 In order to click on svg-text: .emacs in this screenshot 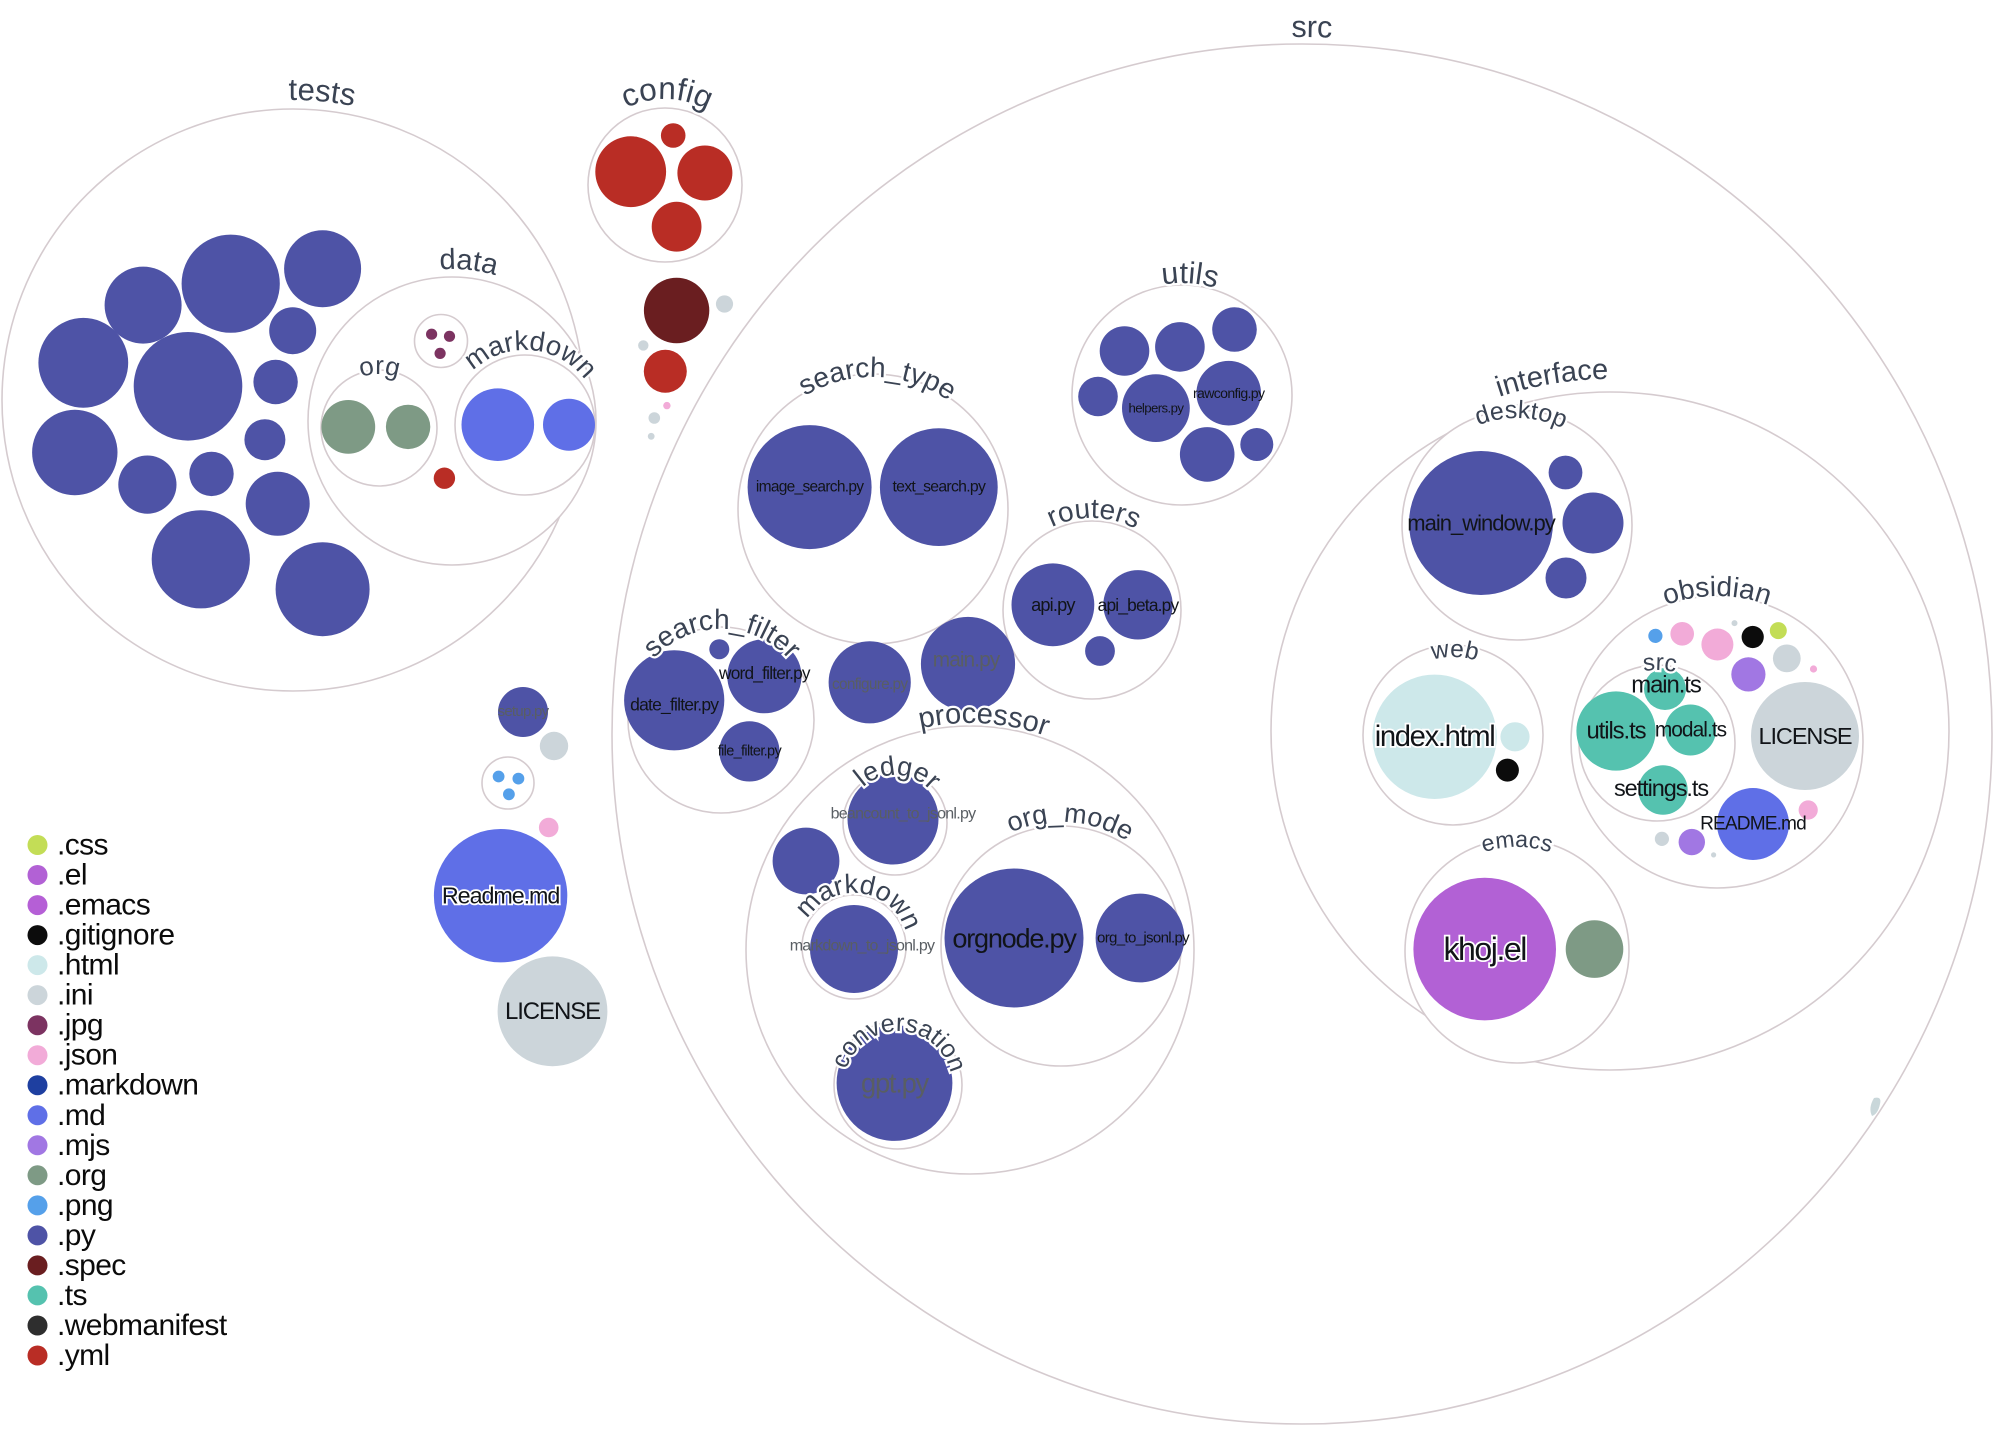, I will do `click(103, 905)`.